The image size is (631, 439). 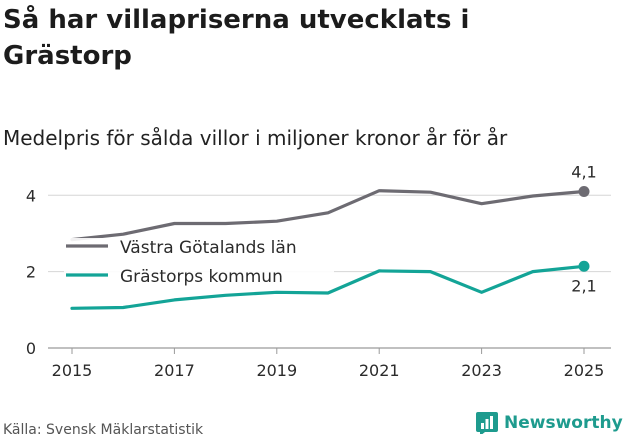 I want to click on x-tick-label: 2021, so click(x=379, y=370).